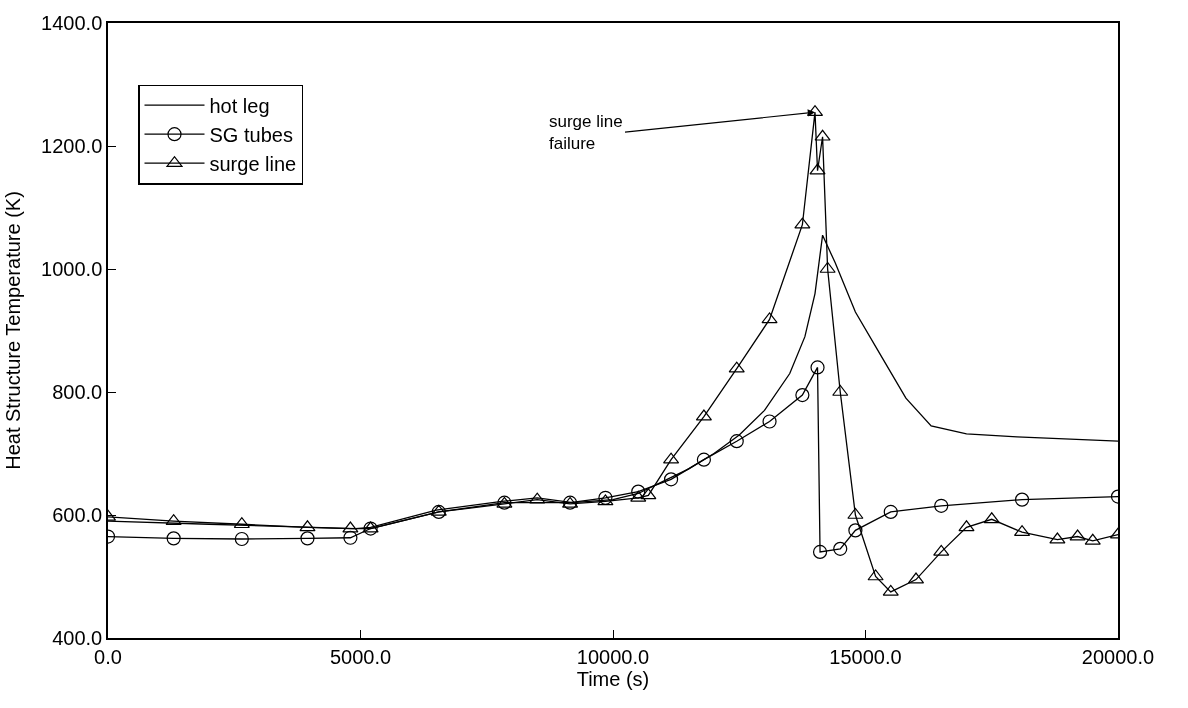 Image resolution: width=1188 pixels, height=708 pixels. What do you see at coordinates (613, 678) in the screenshot?
I see `x-axis-title: Time (s)` at bounding box center [613, 678].